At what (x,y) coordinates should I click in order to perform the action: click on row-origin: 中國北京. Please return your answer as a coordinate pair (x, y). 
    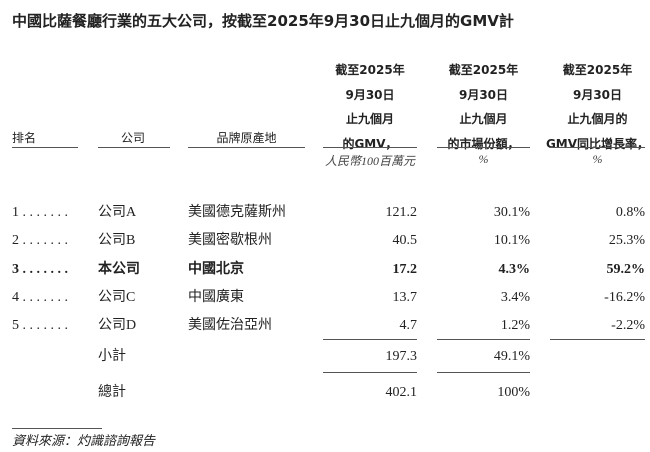
    Looking at the image, I should click on (216, 269).